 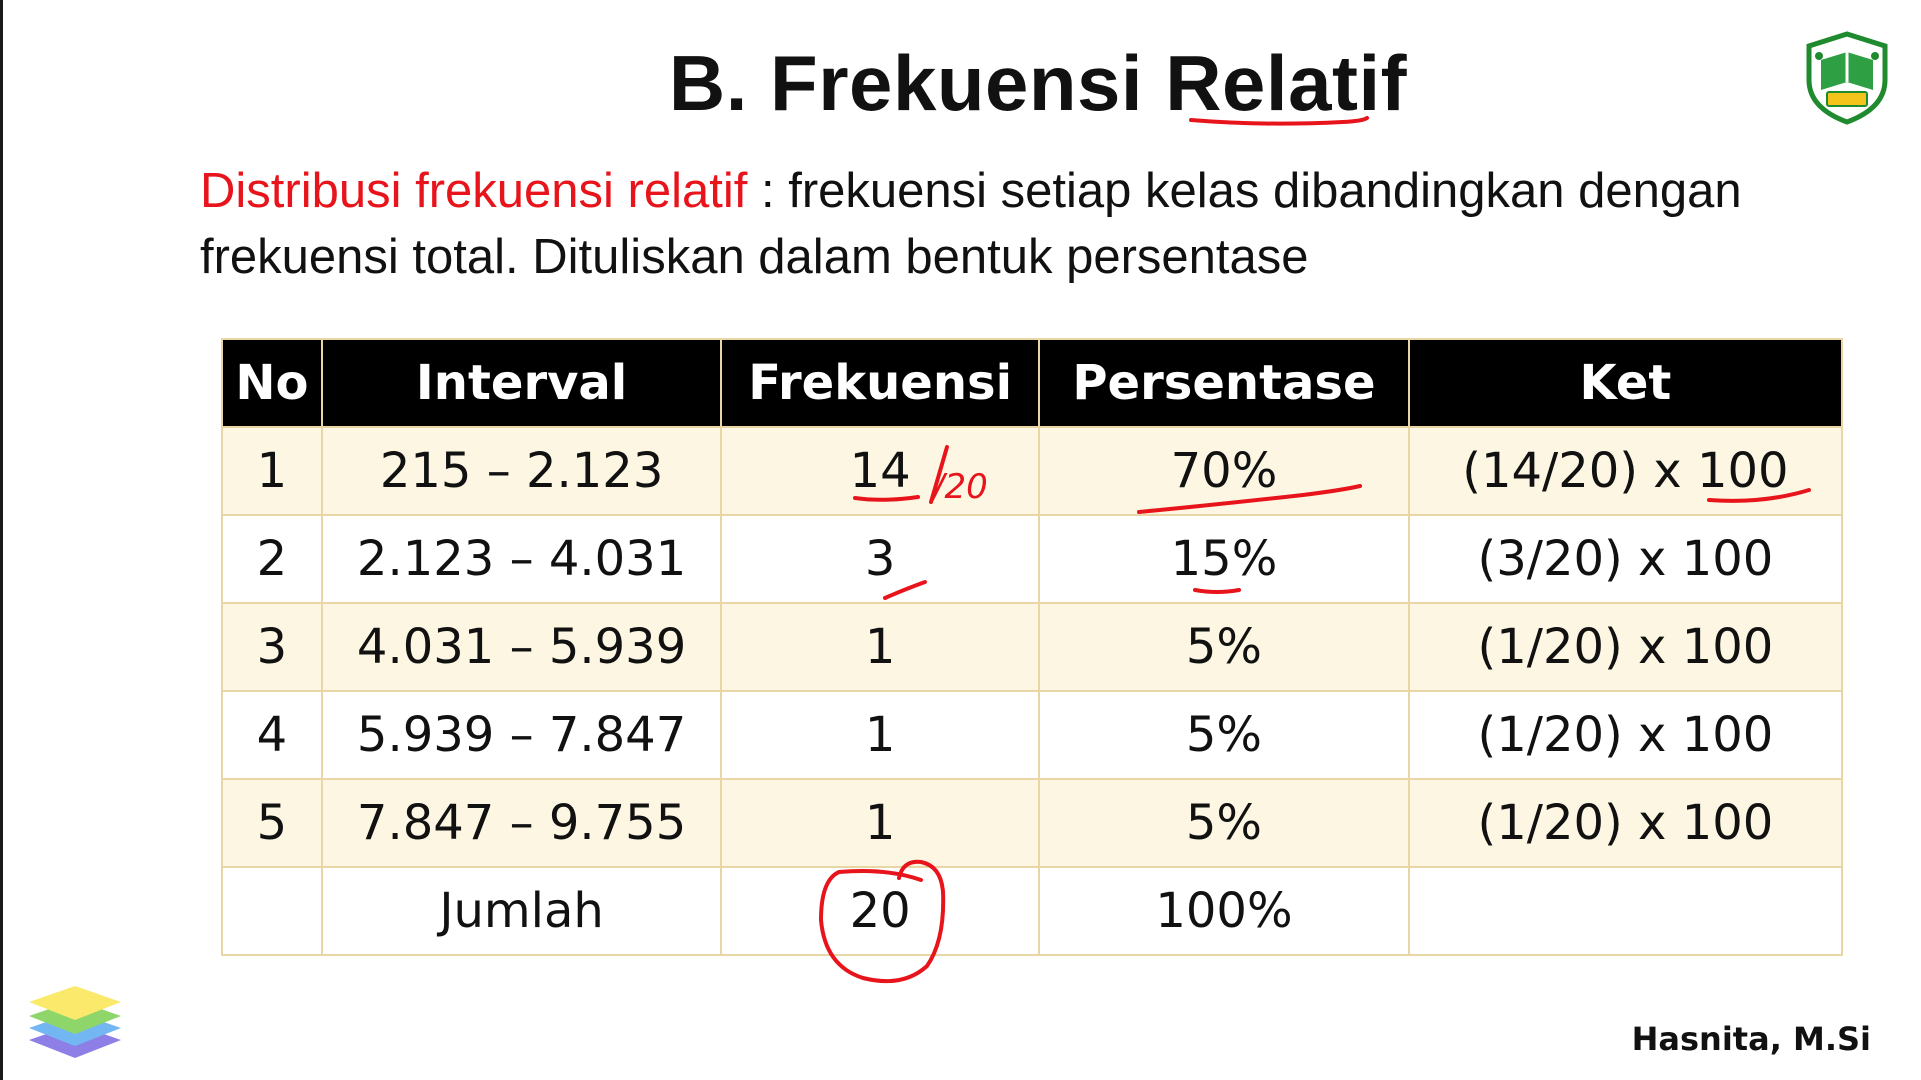 I want to click on cell-no: 2, so click(x=272, y=559).